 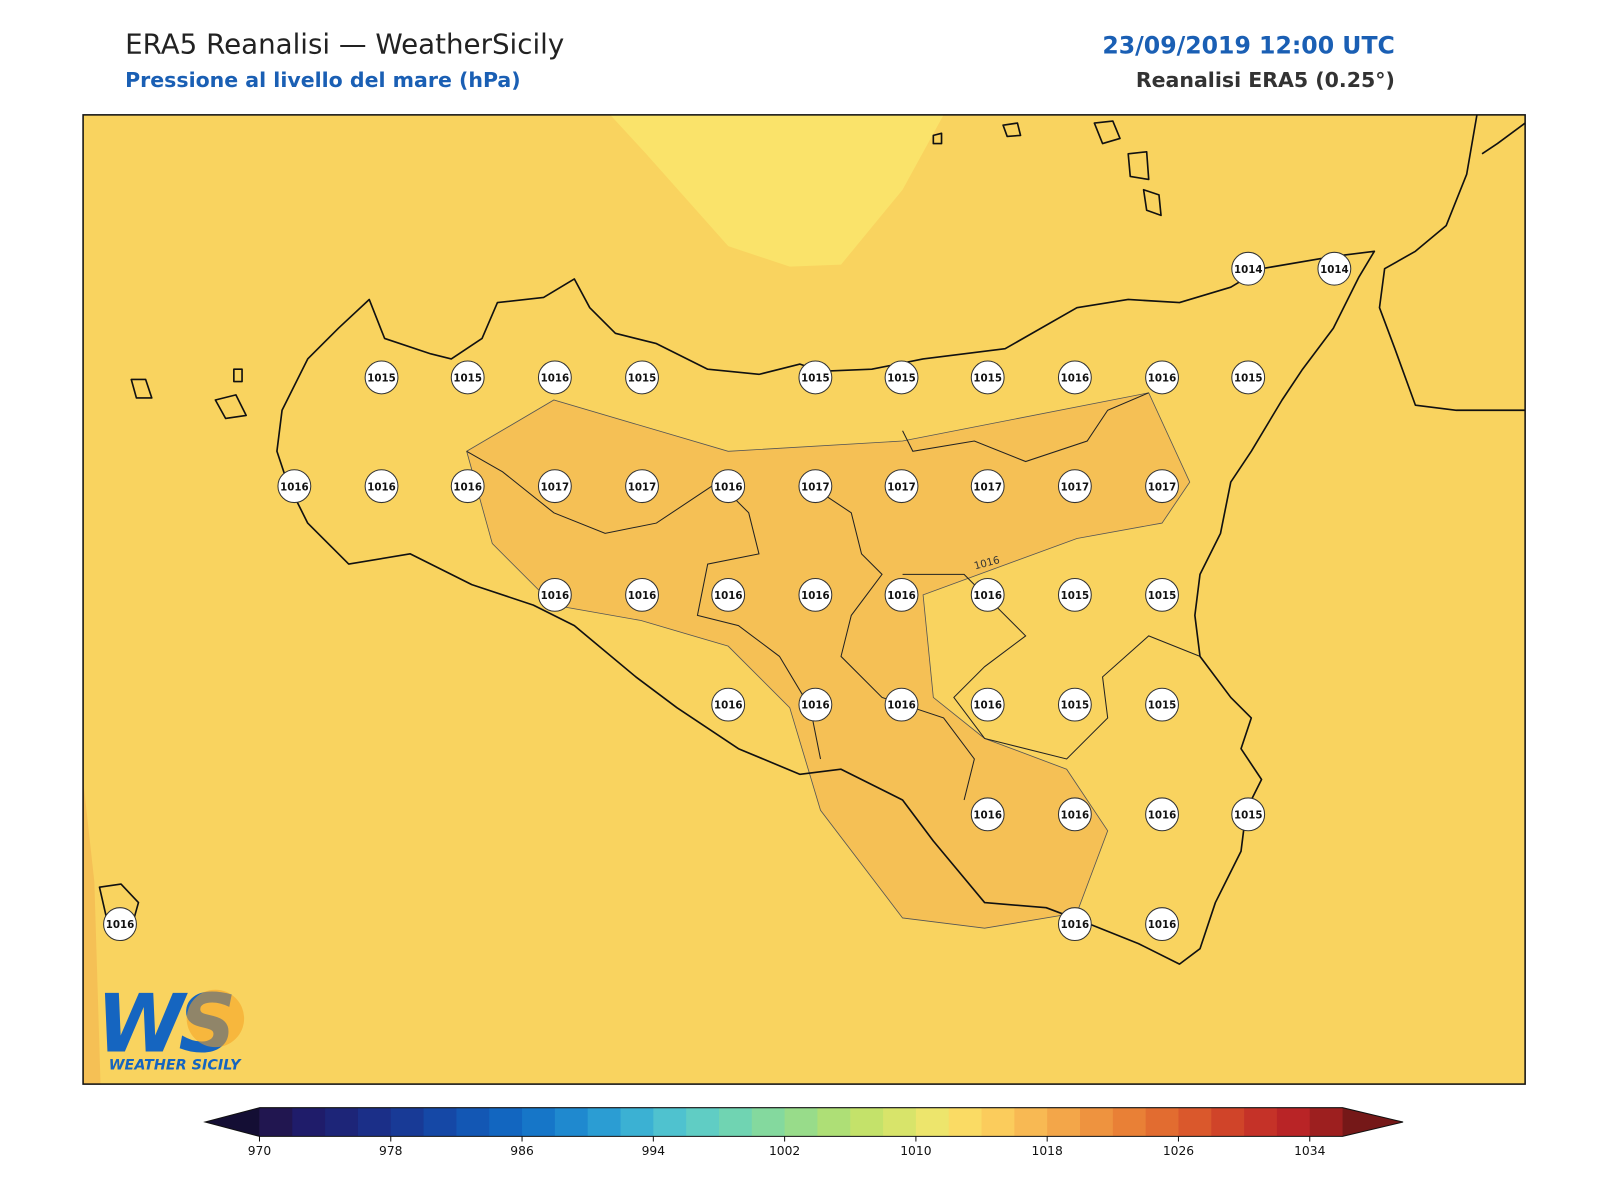 I want to click on station-value: 1014, so click(x=1248, y=270).